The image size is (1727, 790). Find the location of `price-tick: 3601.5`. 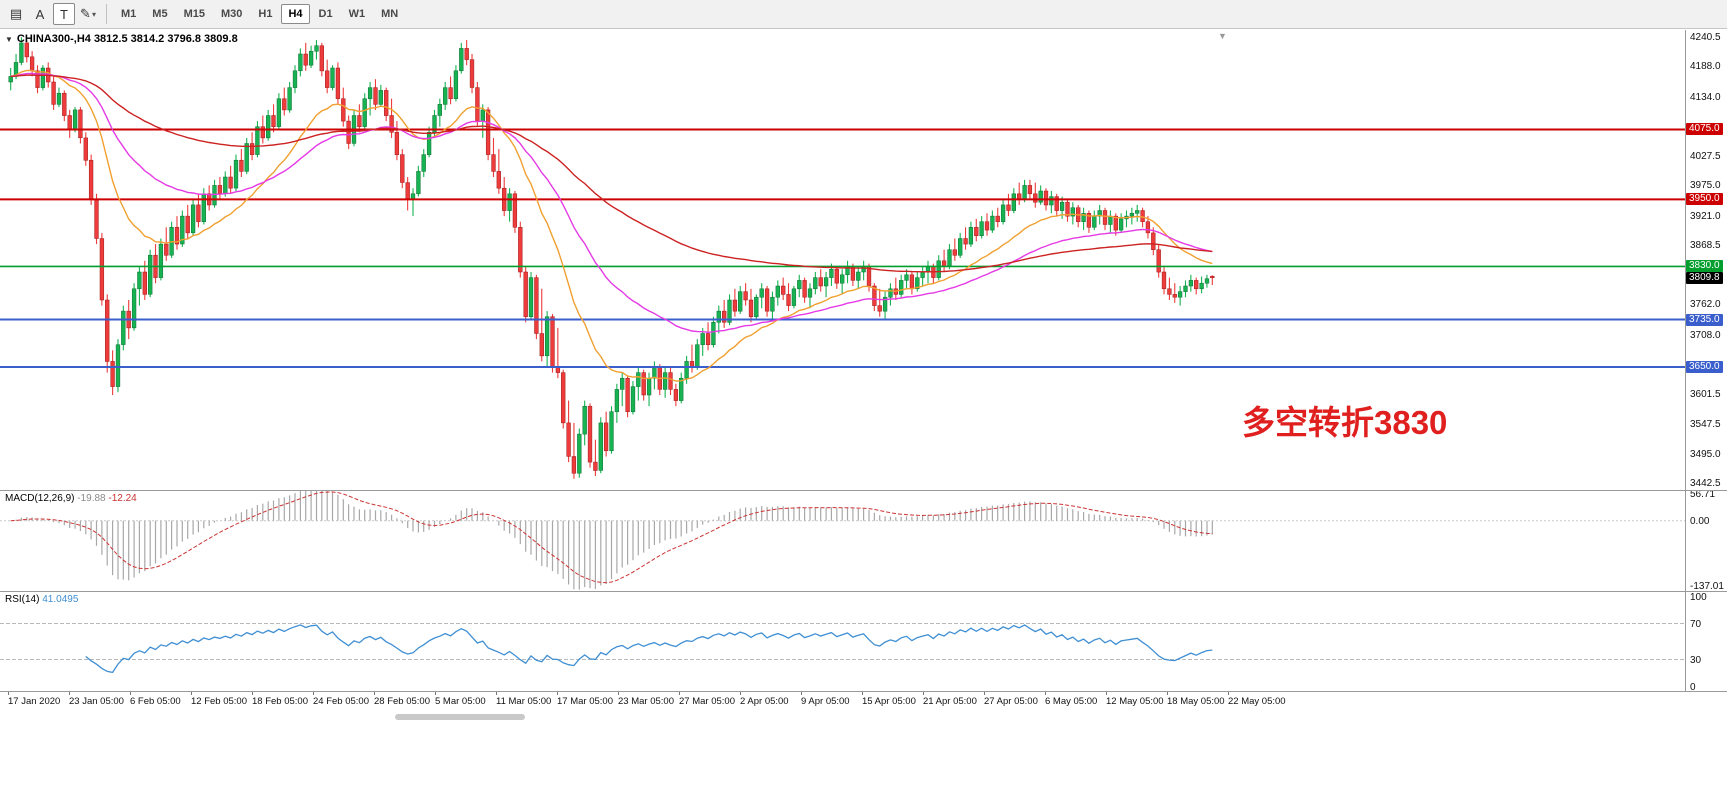

price-tick: 3601.5 is located at coordinates (1705, 394).